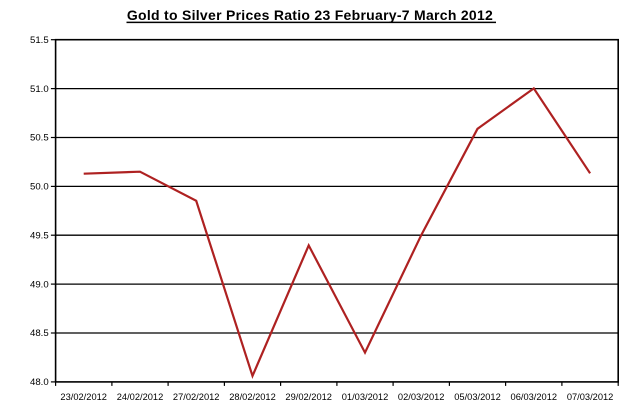  I want to click on svg-text: 05/03/2012, so click(477, 397).